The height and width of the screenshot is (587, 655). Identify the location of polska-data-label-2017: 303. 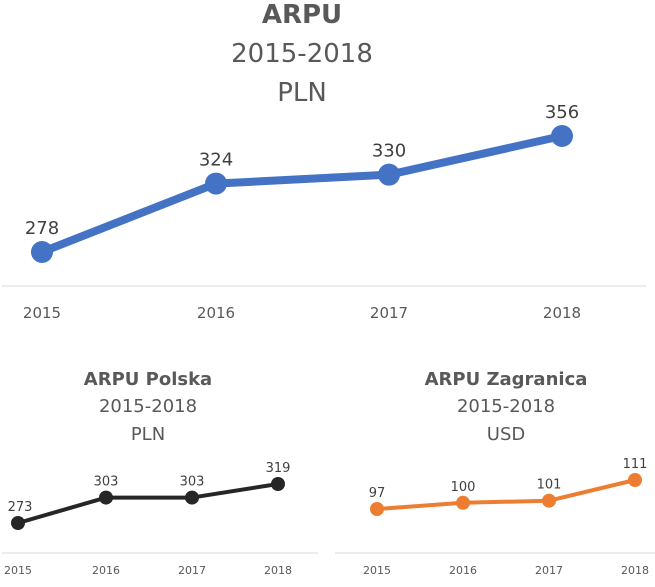
(192, 482).